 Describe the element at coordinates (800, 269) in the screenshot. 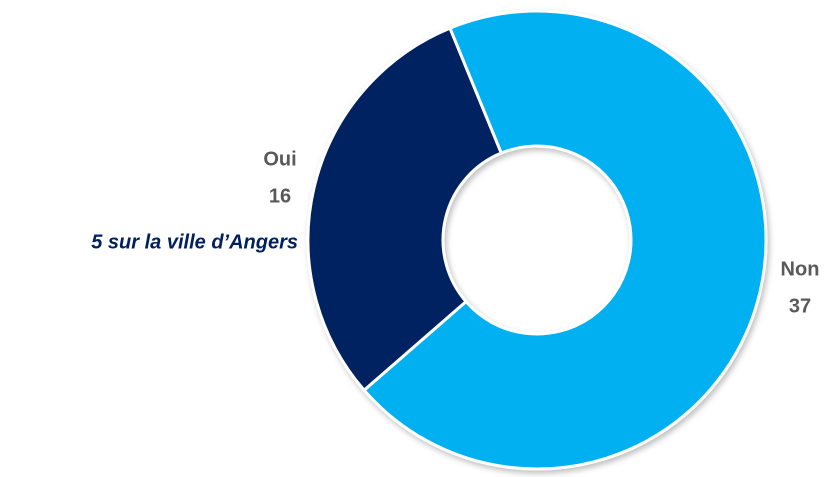

I see `slice-label: Non` at that location.